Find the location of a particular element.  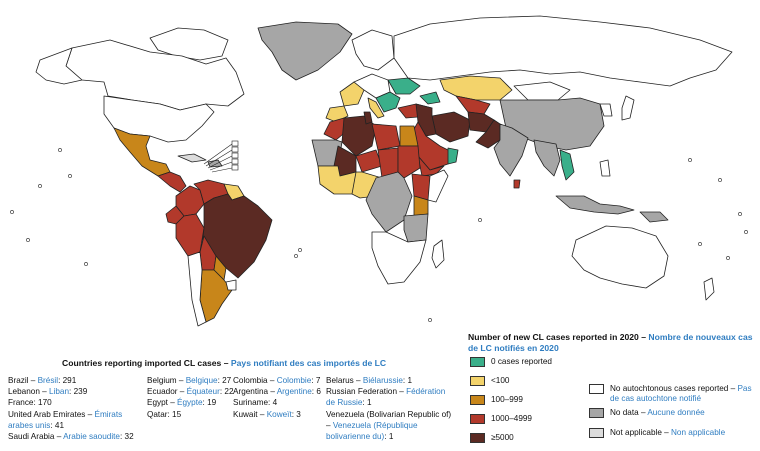

region-scandinavia is located at coordinates (373, 50).